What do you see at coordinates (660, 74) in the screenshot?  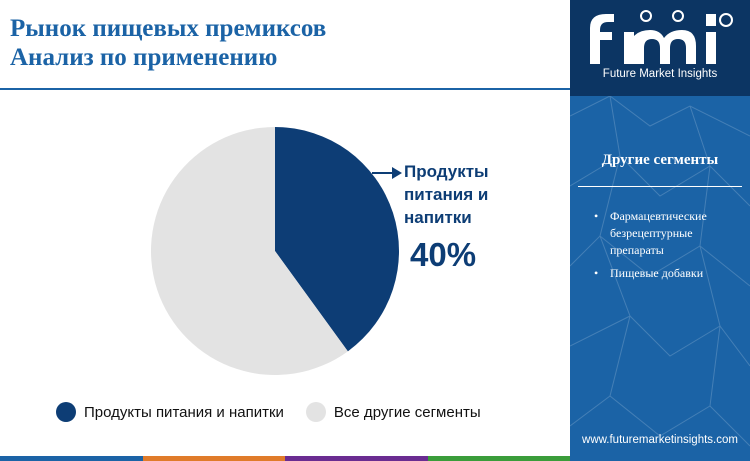 I see `logo-caption: Future Market Insights` at bounding box center [660, 74].